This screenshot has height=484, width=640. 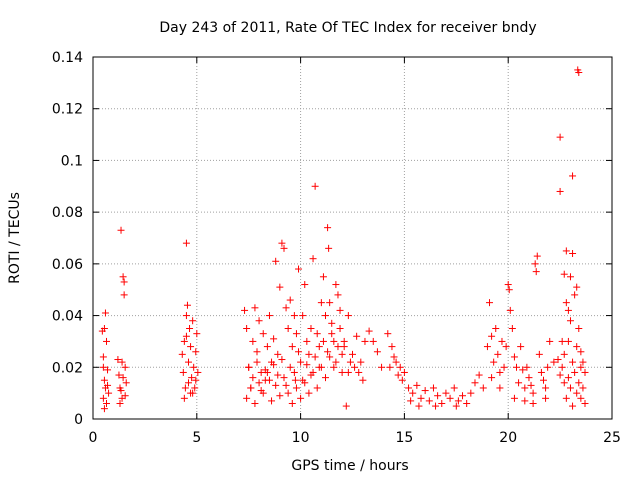 What do you see at coordinates (67, 368) in the screenshot?
I see `y-tick-label: 0.02` at bounding box center [67, 368].